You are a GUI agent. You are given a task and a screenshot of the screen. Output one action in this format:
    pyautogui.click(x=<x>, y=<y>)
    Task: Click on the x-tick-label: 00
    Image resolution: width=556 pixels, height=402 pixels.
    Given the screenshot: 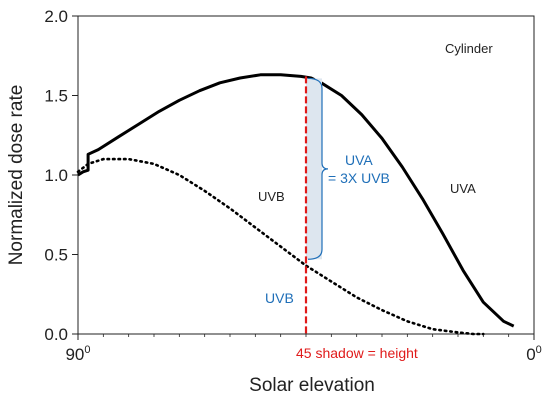 What is the action you would take?
    pyautogui.click(x=534, y=354)
    